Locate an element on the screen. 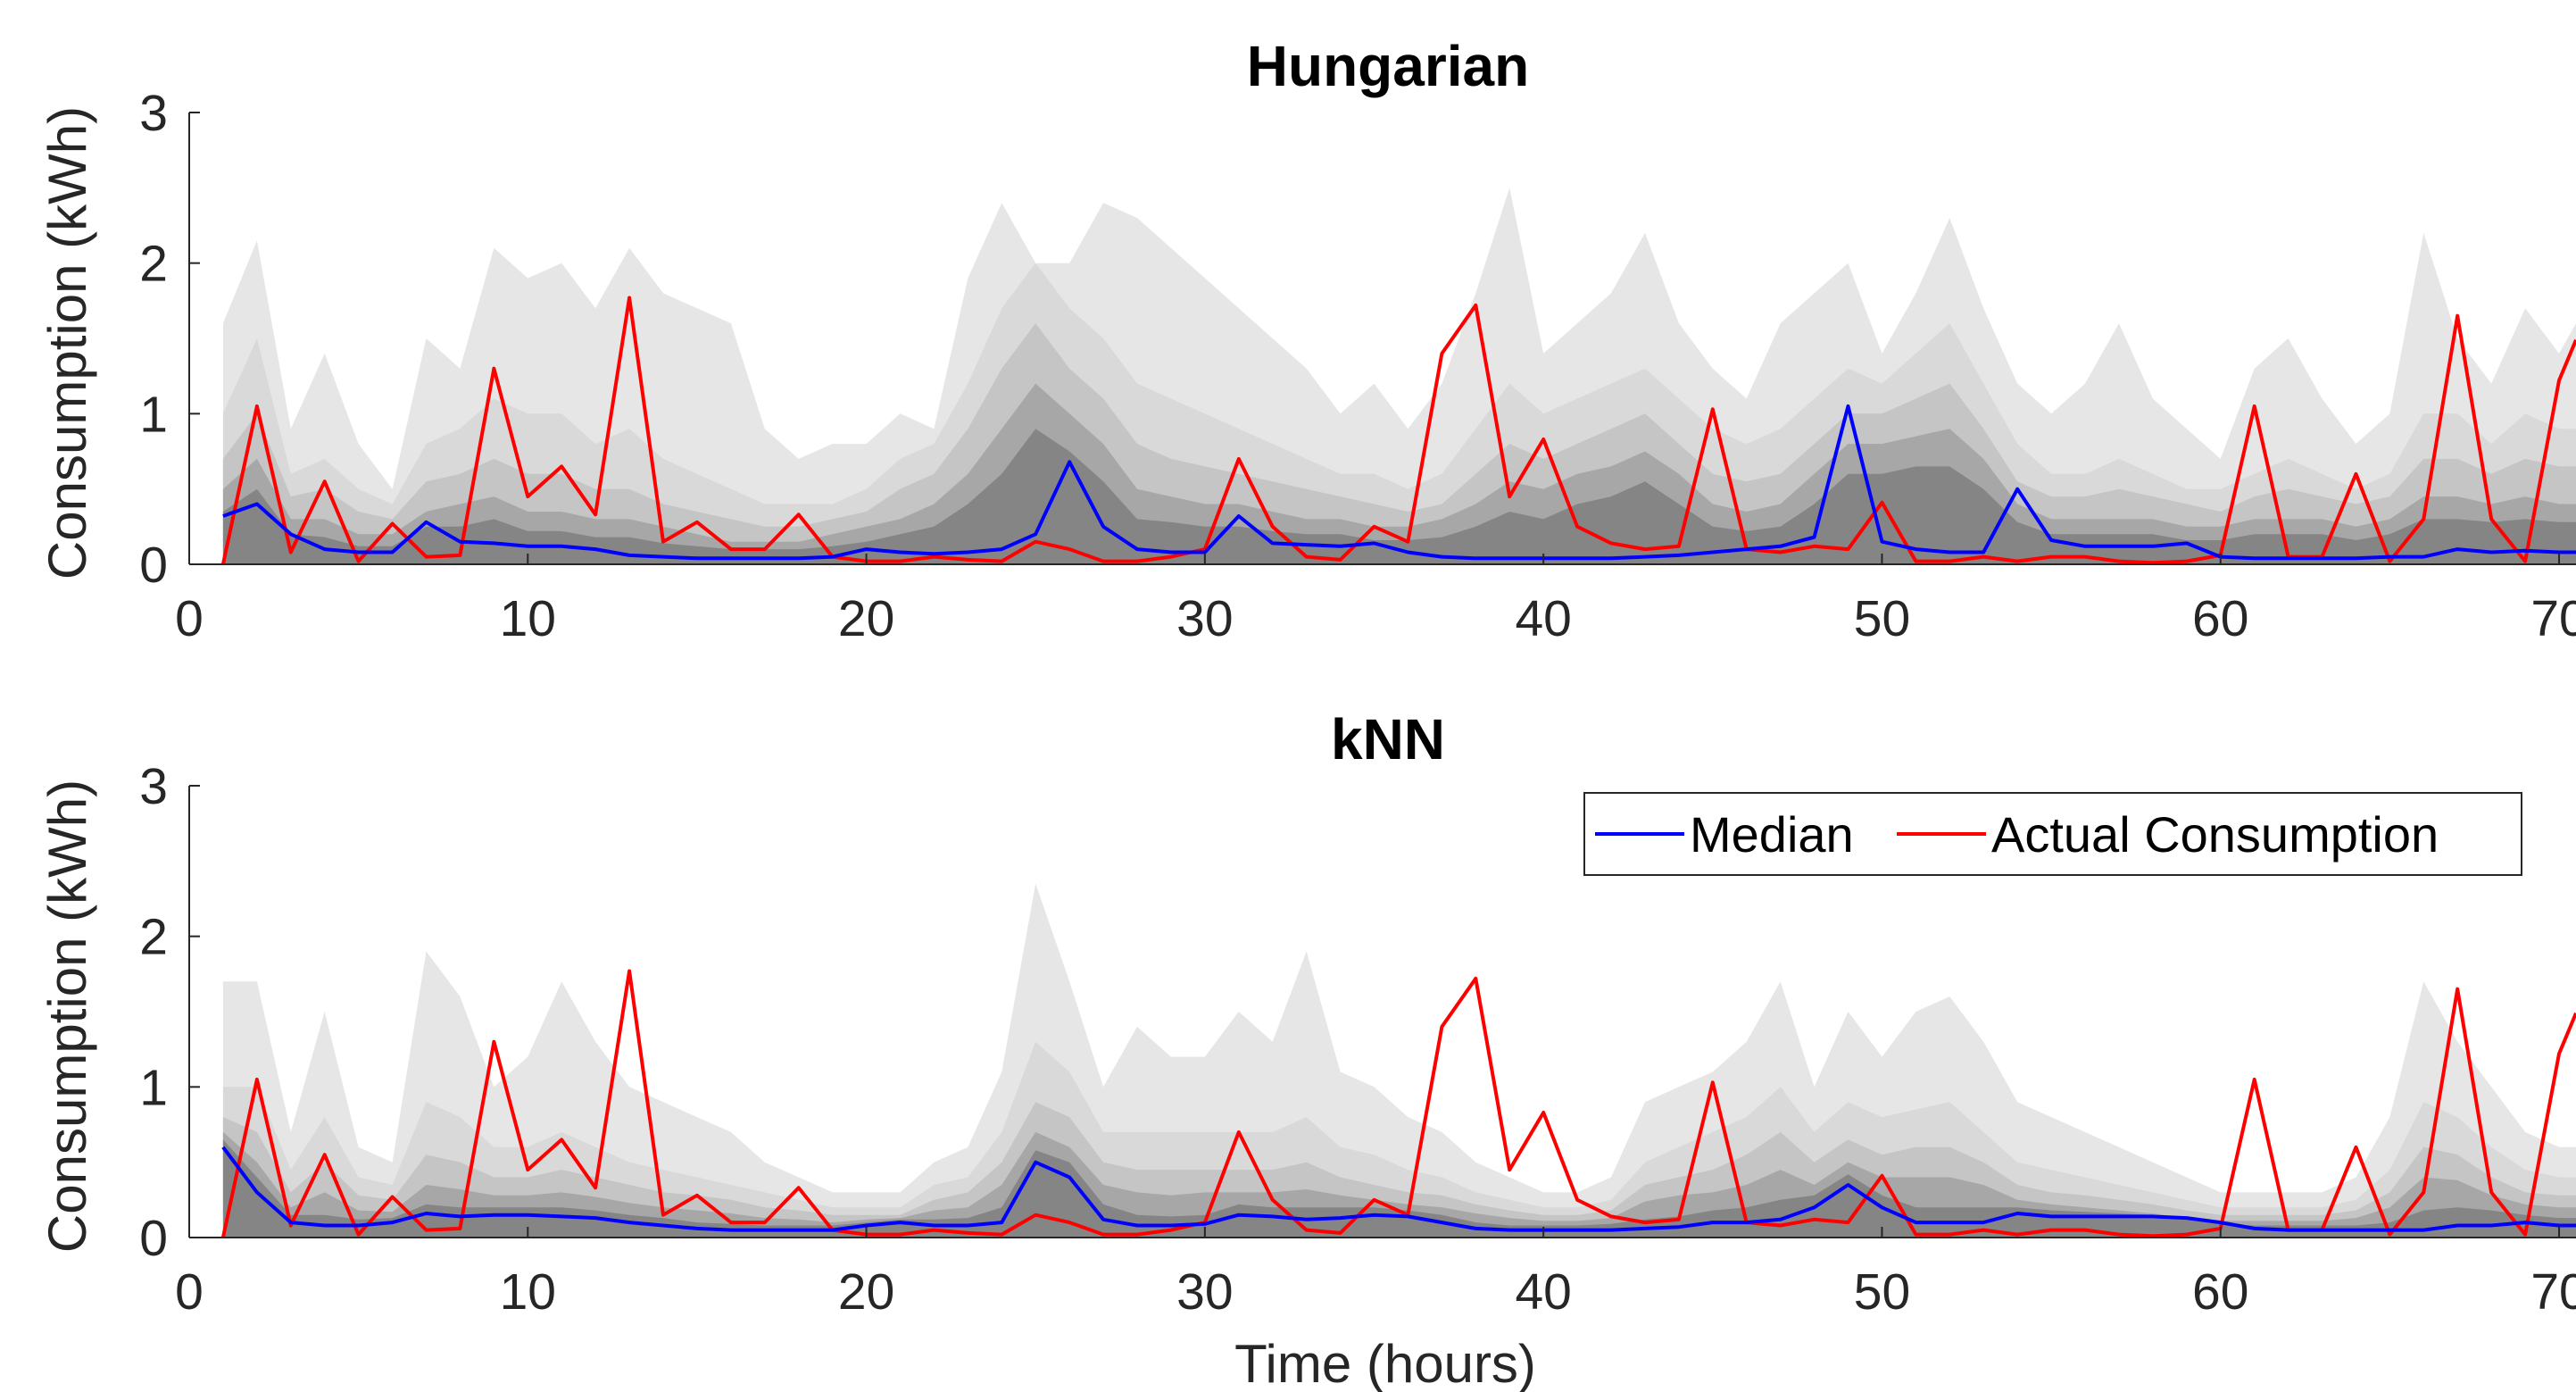 The image size is (2576, 1392). legend: Median Actual Consumption is located at coordinates (2053, 834).